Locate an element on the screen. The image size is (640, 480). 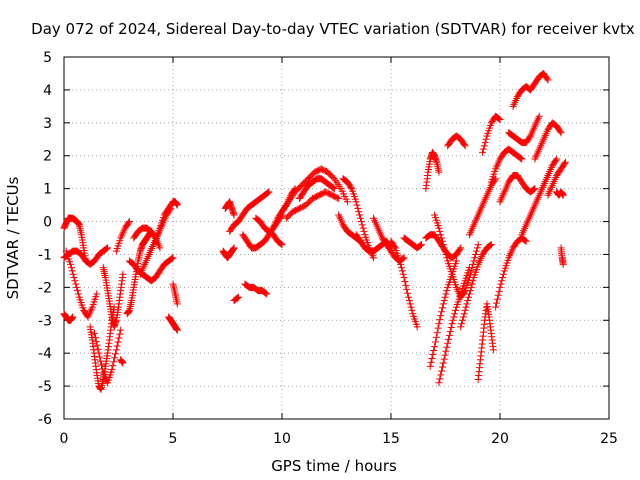
x-axis-label: GPS time / hours is located at coordinates (334, 466).